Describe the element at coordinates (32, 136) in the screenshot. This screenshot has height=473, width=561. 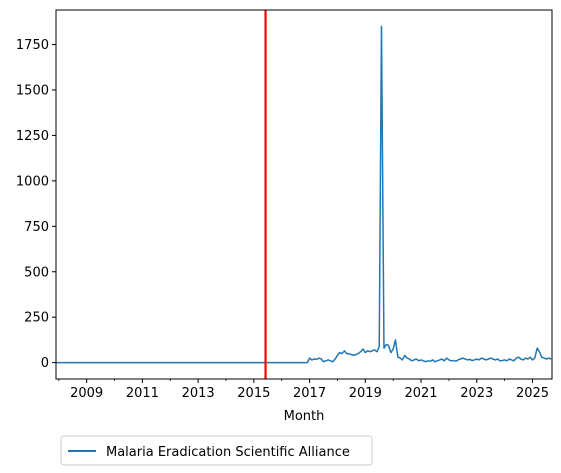
I see `y-tick-label-1250: 1250` at that location.